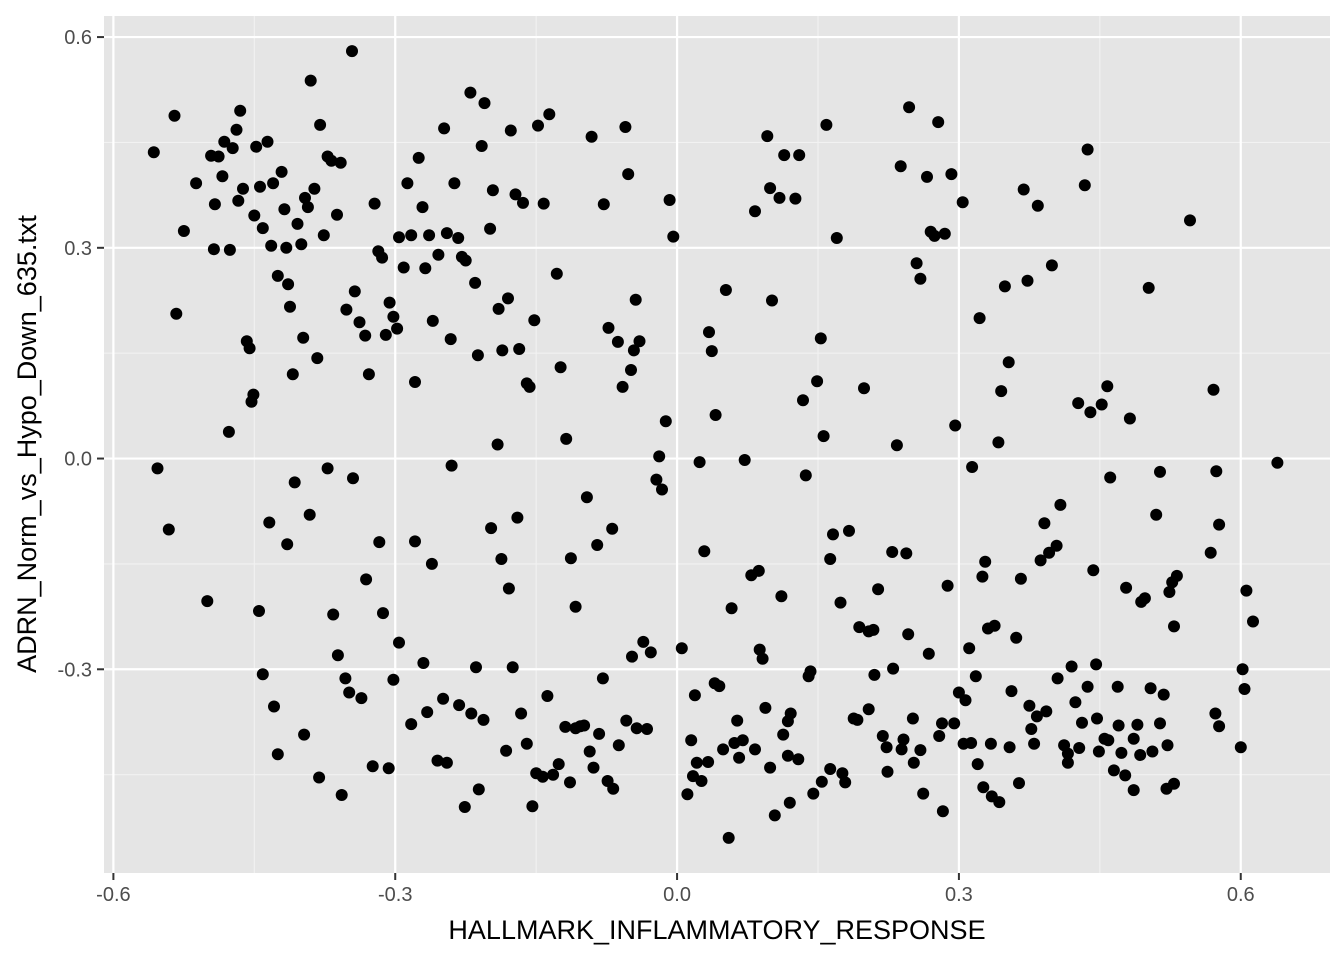 The width and height of the screenshot is (1344, 960). Describe the element at coordinates (75, 670) in the screenshot. I see `y-tick-label: -0.3` at that location.